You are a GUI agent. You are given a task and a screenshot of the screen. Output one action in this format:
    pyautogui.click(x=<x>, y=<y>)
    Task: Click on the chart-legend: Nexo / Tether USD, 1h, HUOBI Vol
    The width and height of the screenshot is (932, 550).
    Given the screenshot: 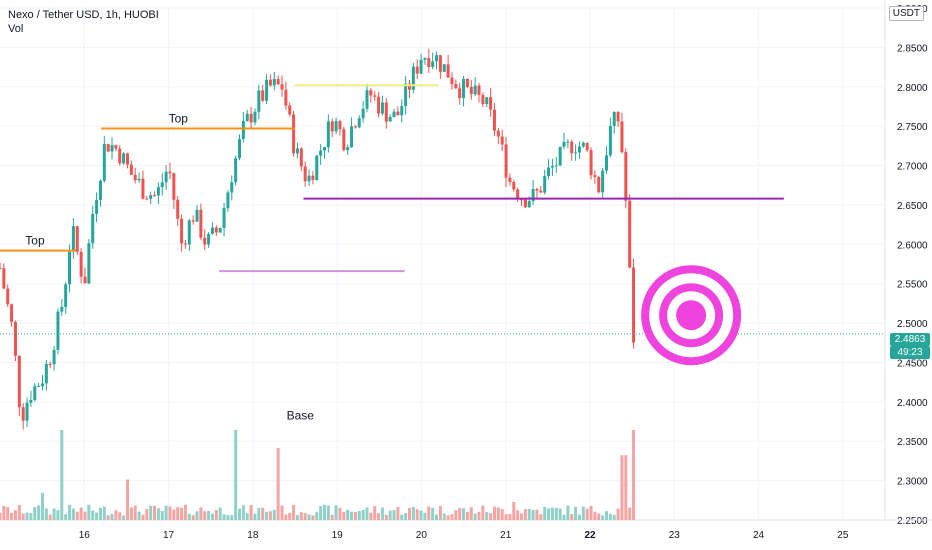 What is the action you would take?
    pyautogui.click(x=83, y=22)
    